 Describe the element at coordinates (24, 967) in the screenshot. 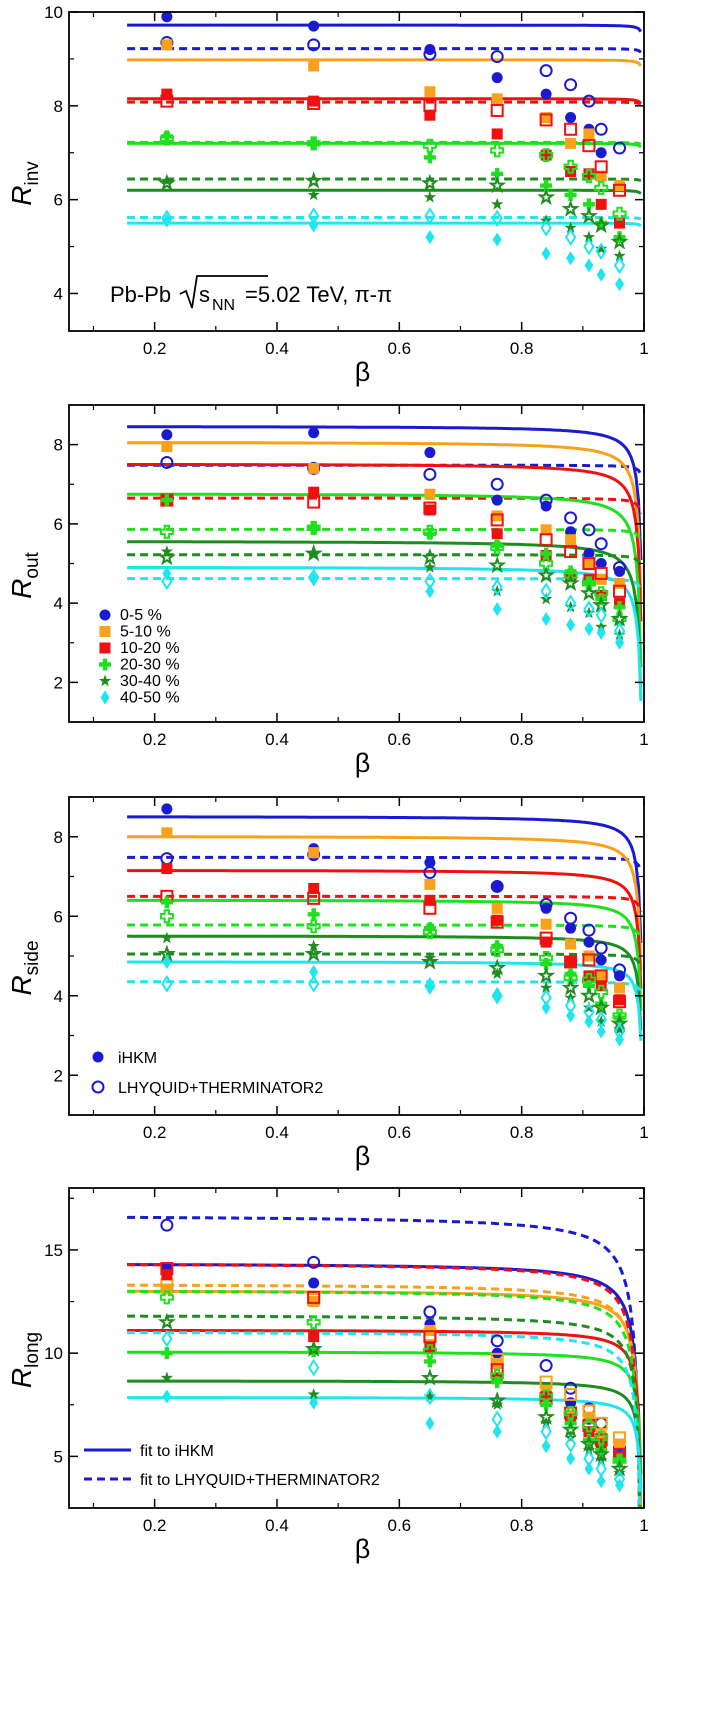

I see `y-axis-title: Rside` at that location.